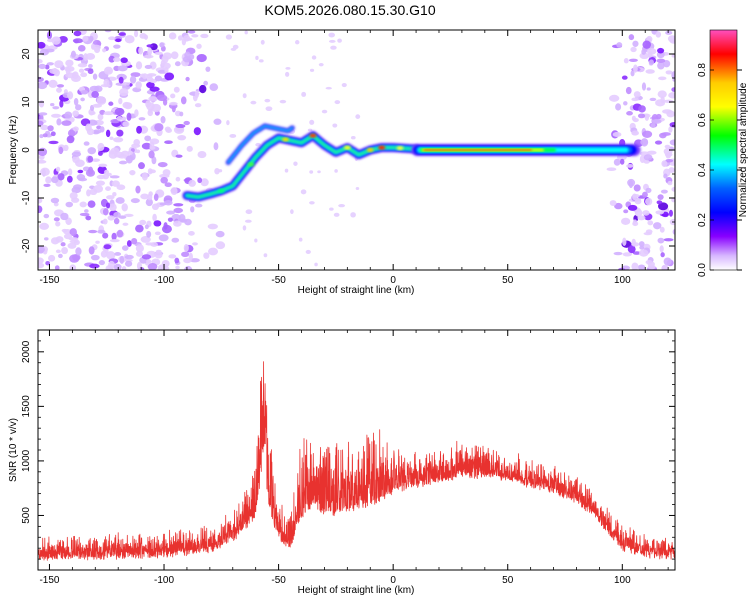  What do you see at coordinates (13, 450) in the screenshot?
I see `snr-y-label: SNR (10 * v/v)` at bounding box center [13, 450].